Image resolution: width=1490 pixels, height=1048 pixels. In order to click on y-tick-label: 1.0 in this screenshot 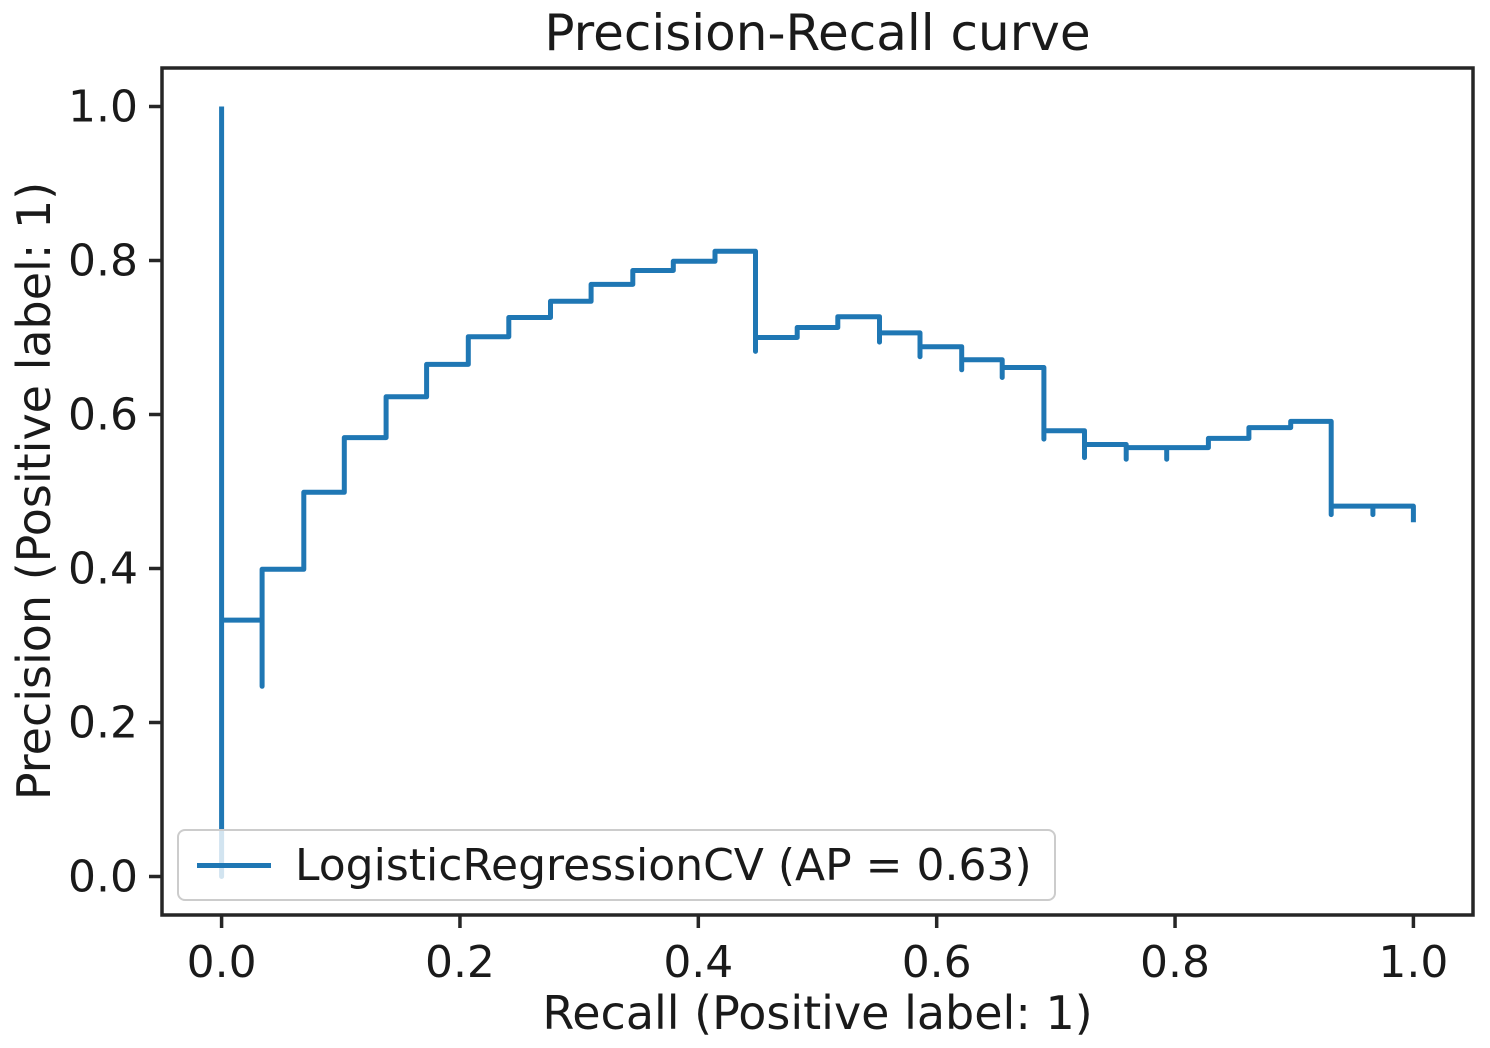, I will do `click(103, 107)`.